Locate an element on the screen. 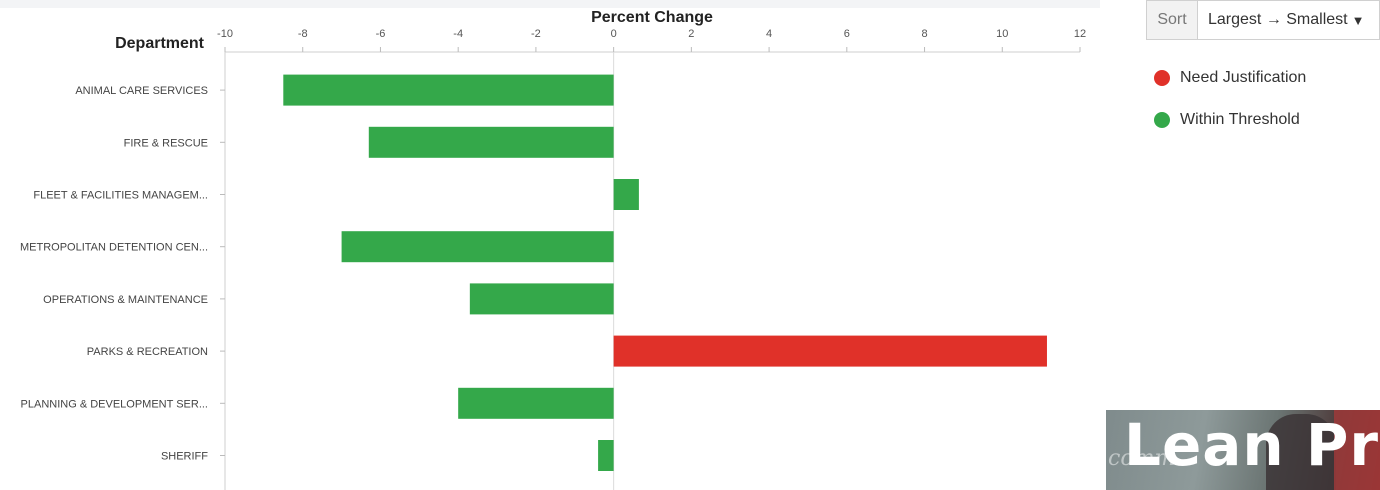 The image size is (1380, 490). sort-control: Sort Largest → Smallest ▼ is located at coordinates (1263, 20).